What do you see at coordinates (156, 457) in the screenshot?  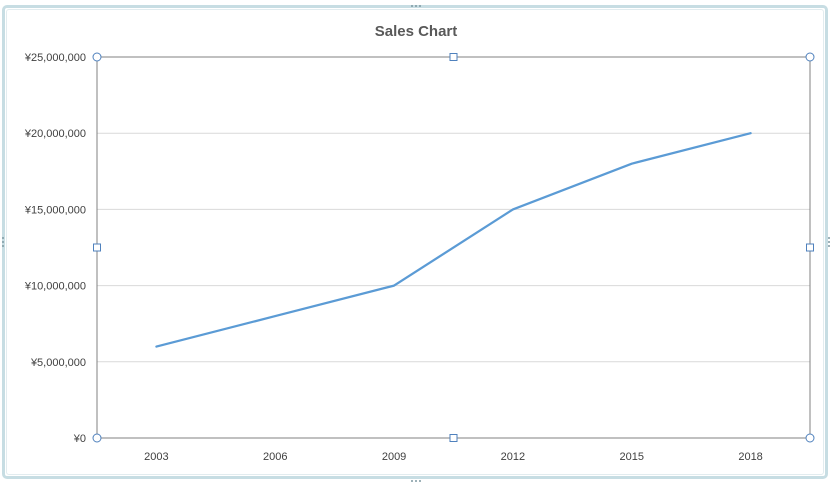 I see `x-tick-label: 2003` at bounding box center [156, 457].